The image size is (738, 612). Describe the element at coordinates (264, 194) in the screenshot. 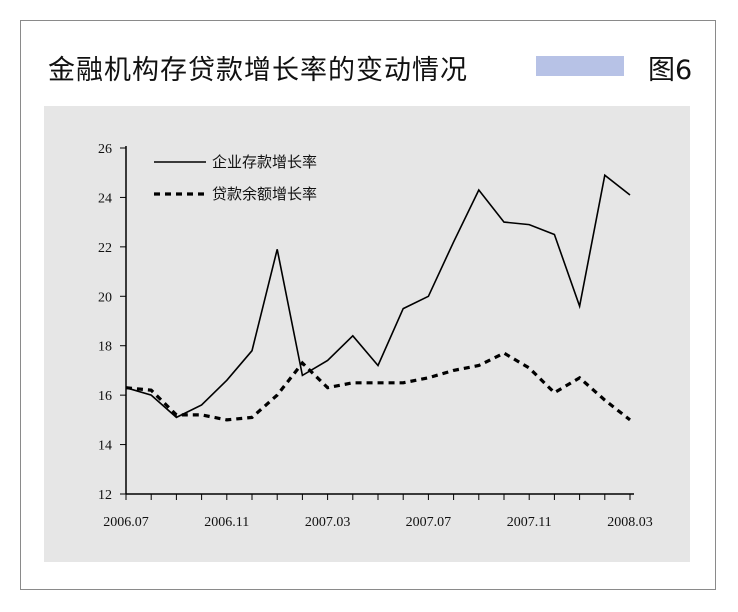

I see `legend-label-2: 贷款余额增长率` at that location.